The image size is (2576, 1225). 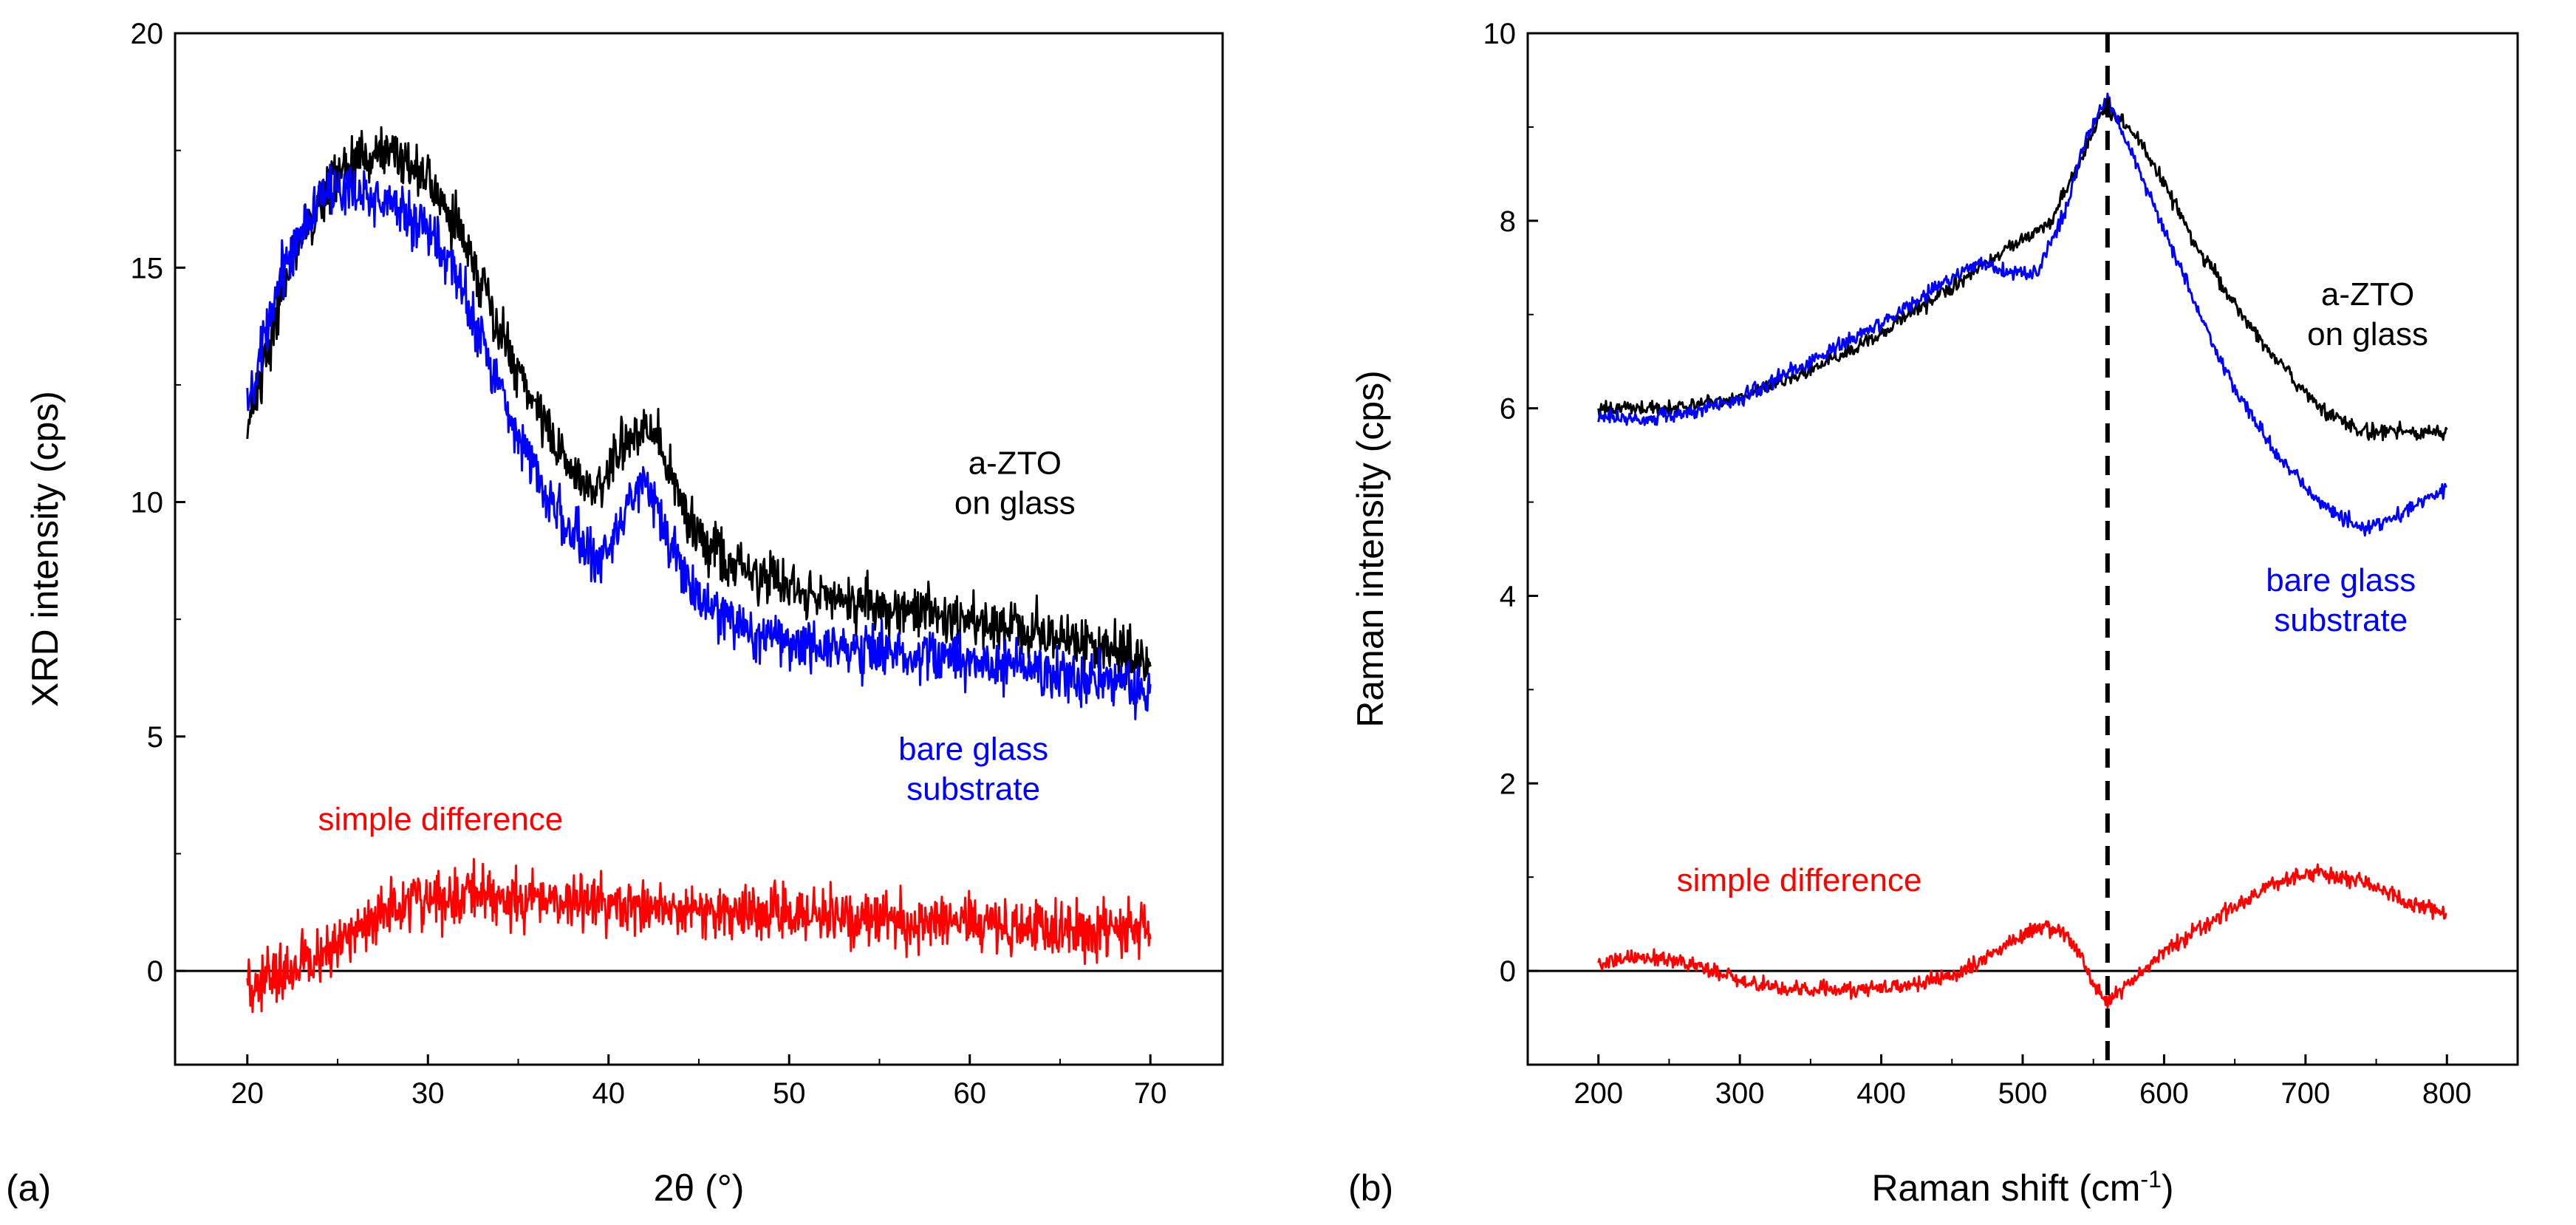 What do you see at coordinates (155, 737) in the screenshot?
I see `panel-a-y-tick-label: 5` at bounding box center [155, 737].